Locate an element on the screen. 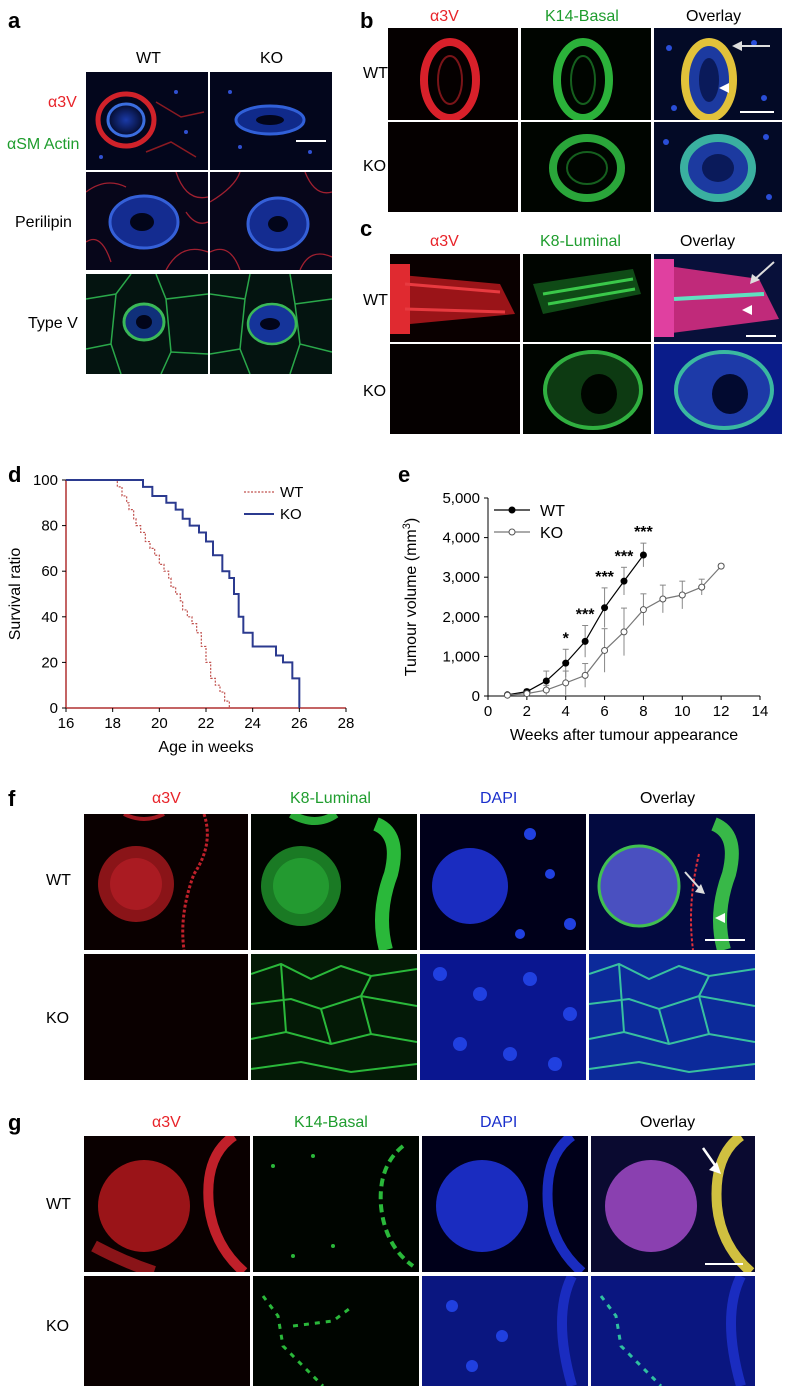 This screenshot has width=786, height=1390. y-axis-label-end: ) is located at coordinates (411, 520).